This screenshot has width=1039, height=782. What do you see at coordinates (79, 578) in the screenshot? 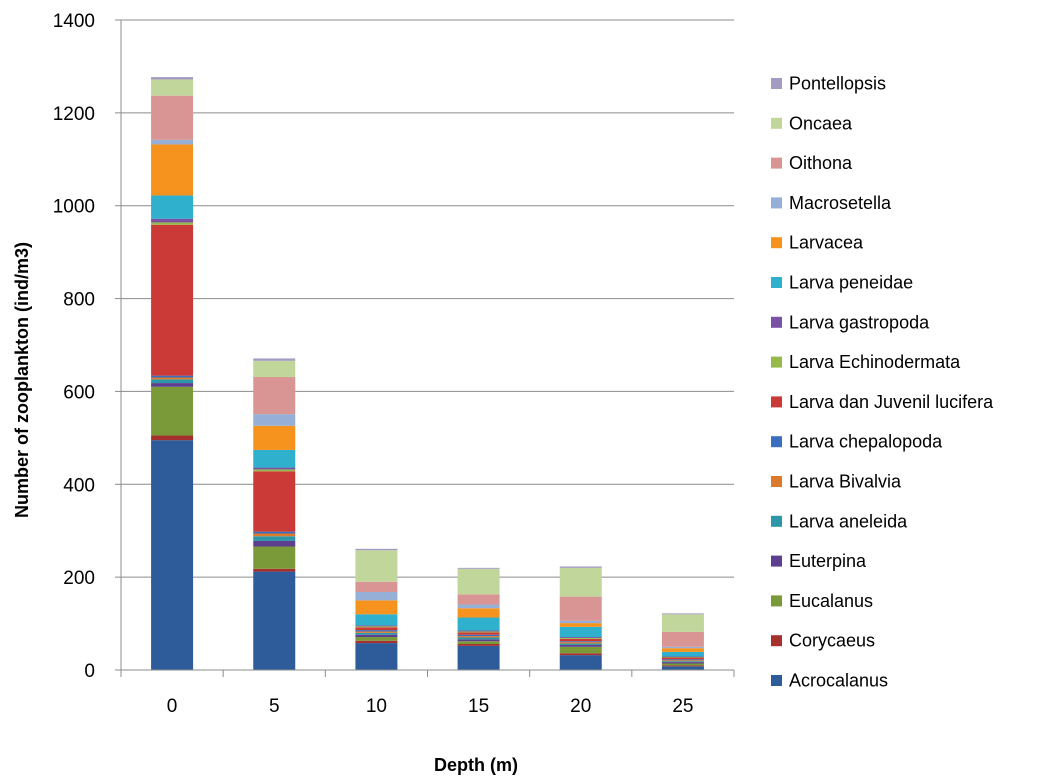
I see `y-tick-label: 200` at bounding box center [79, 578].